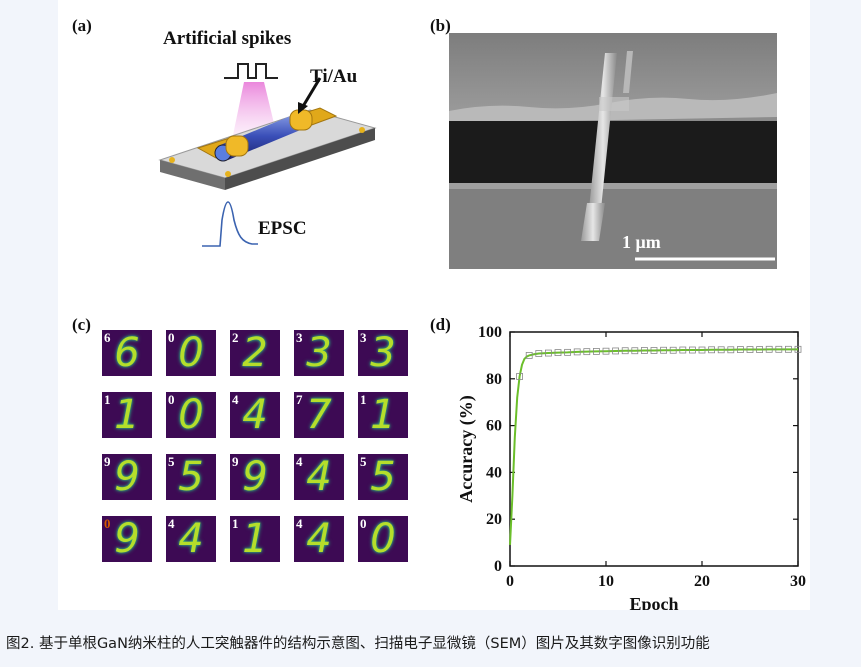 This screenshot has width=861, height=667. What do you see at coordinates (798, 581) in the screenshot?
I see `x-tick-label: 30` at bounding box center [798, 581].